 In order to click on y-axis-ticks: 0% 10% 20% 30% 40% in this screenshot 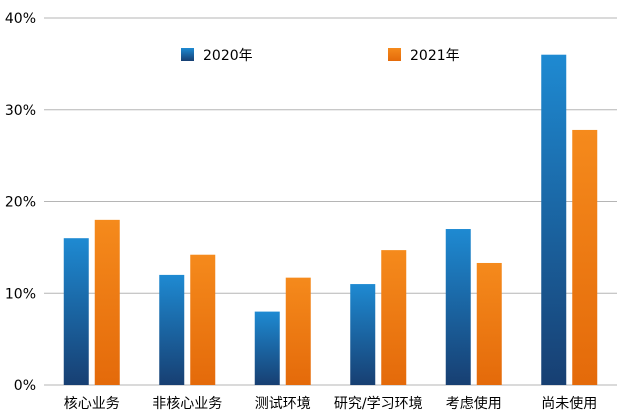, I will do `click(20, 202)`.